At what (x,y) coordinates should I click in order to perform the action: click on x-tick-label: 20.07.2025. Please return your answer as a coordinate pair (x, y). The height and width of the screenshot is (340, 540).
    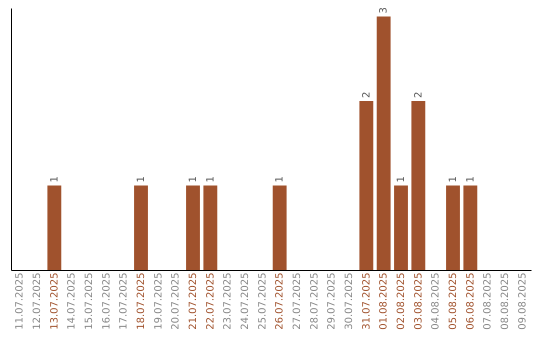
    Looking at the image, I should click on (176, 301).